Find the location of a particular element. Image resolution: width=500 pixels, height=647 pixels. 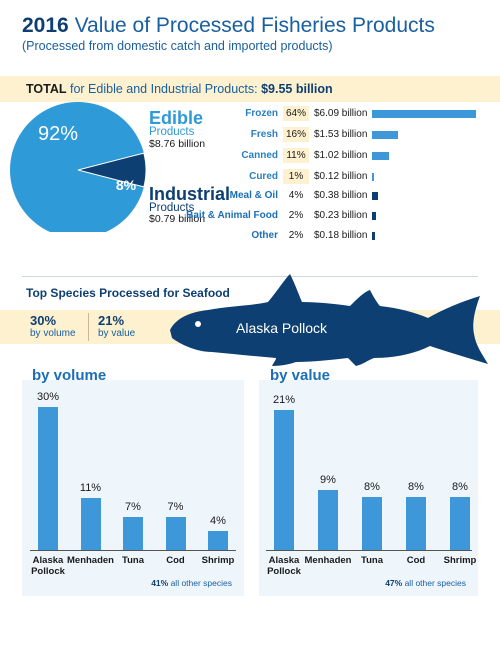

industrial-title: Industrial is located at coordinates (190, 194).